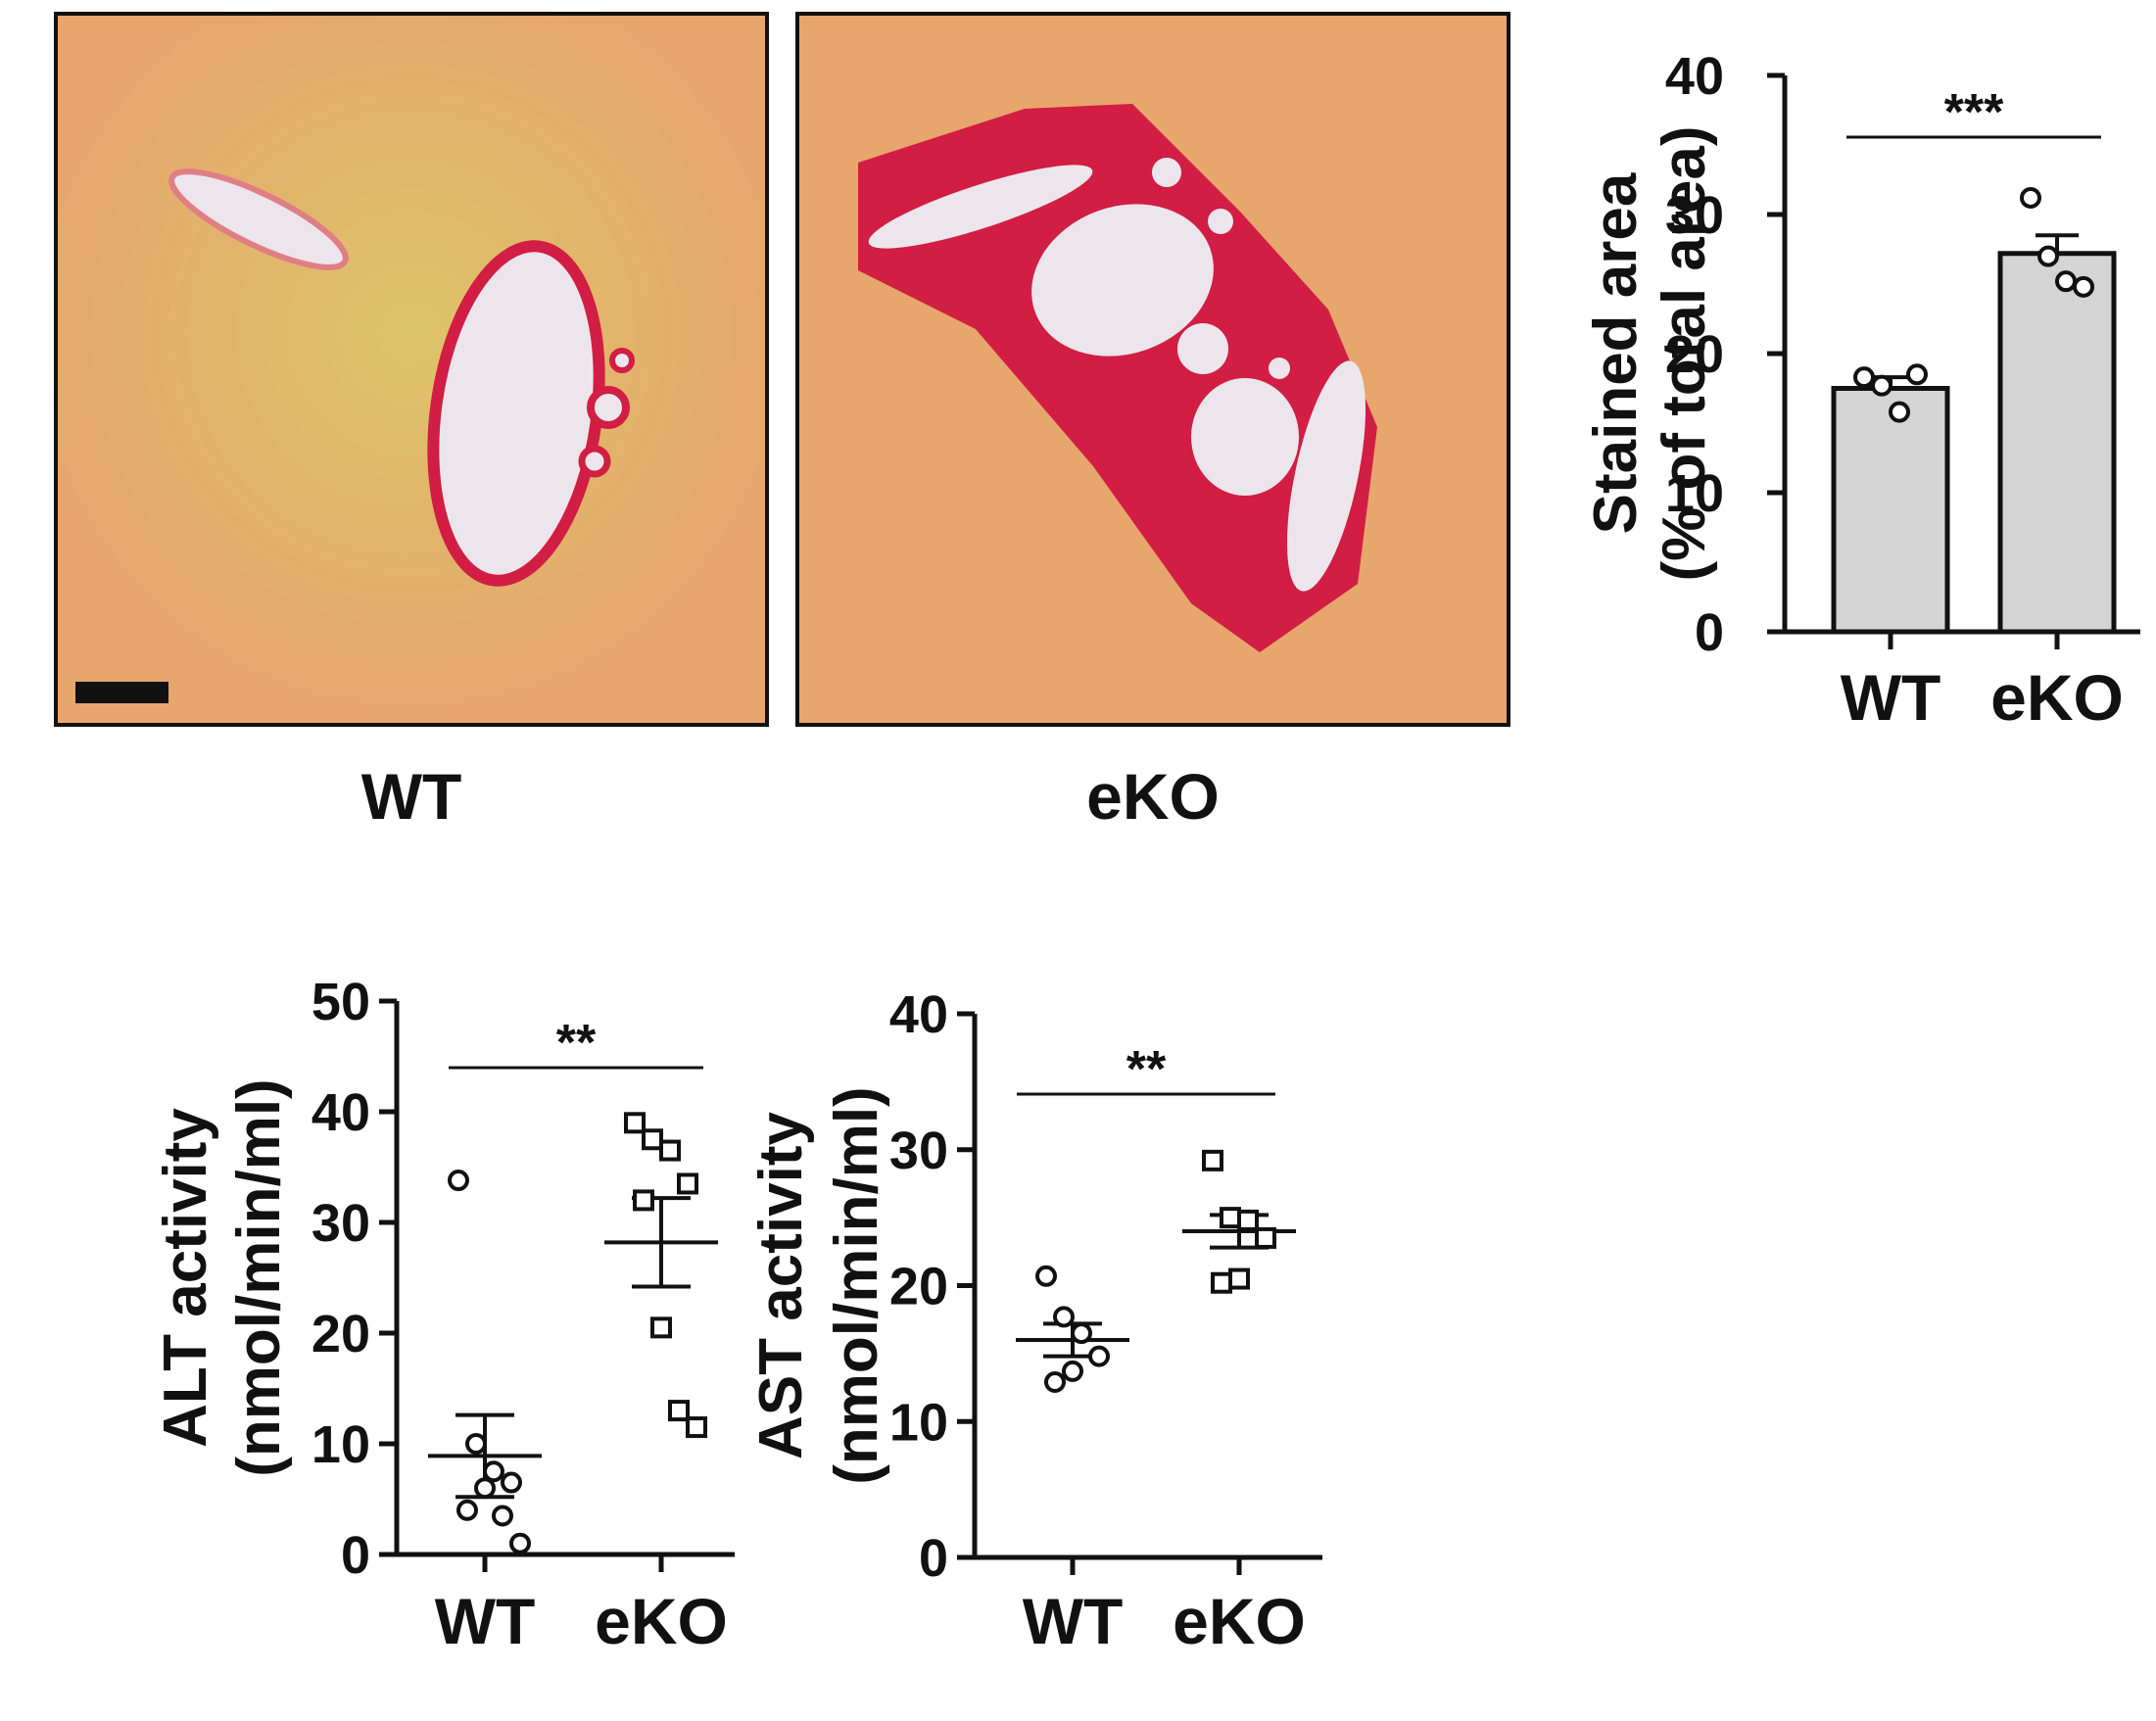  What do you see at coordinates (1239, 1621) in the screenshot?
I see `ast-activity-category-label: eKO` at bounding box center [1239, 1621].